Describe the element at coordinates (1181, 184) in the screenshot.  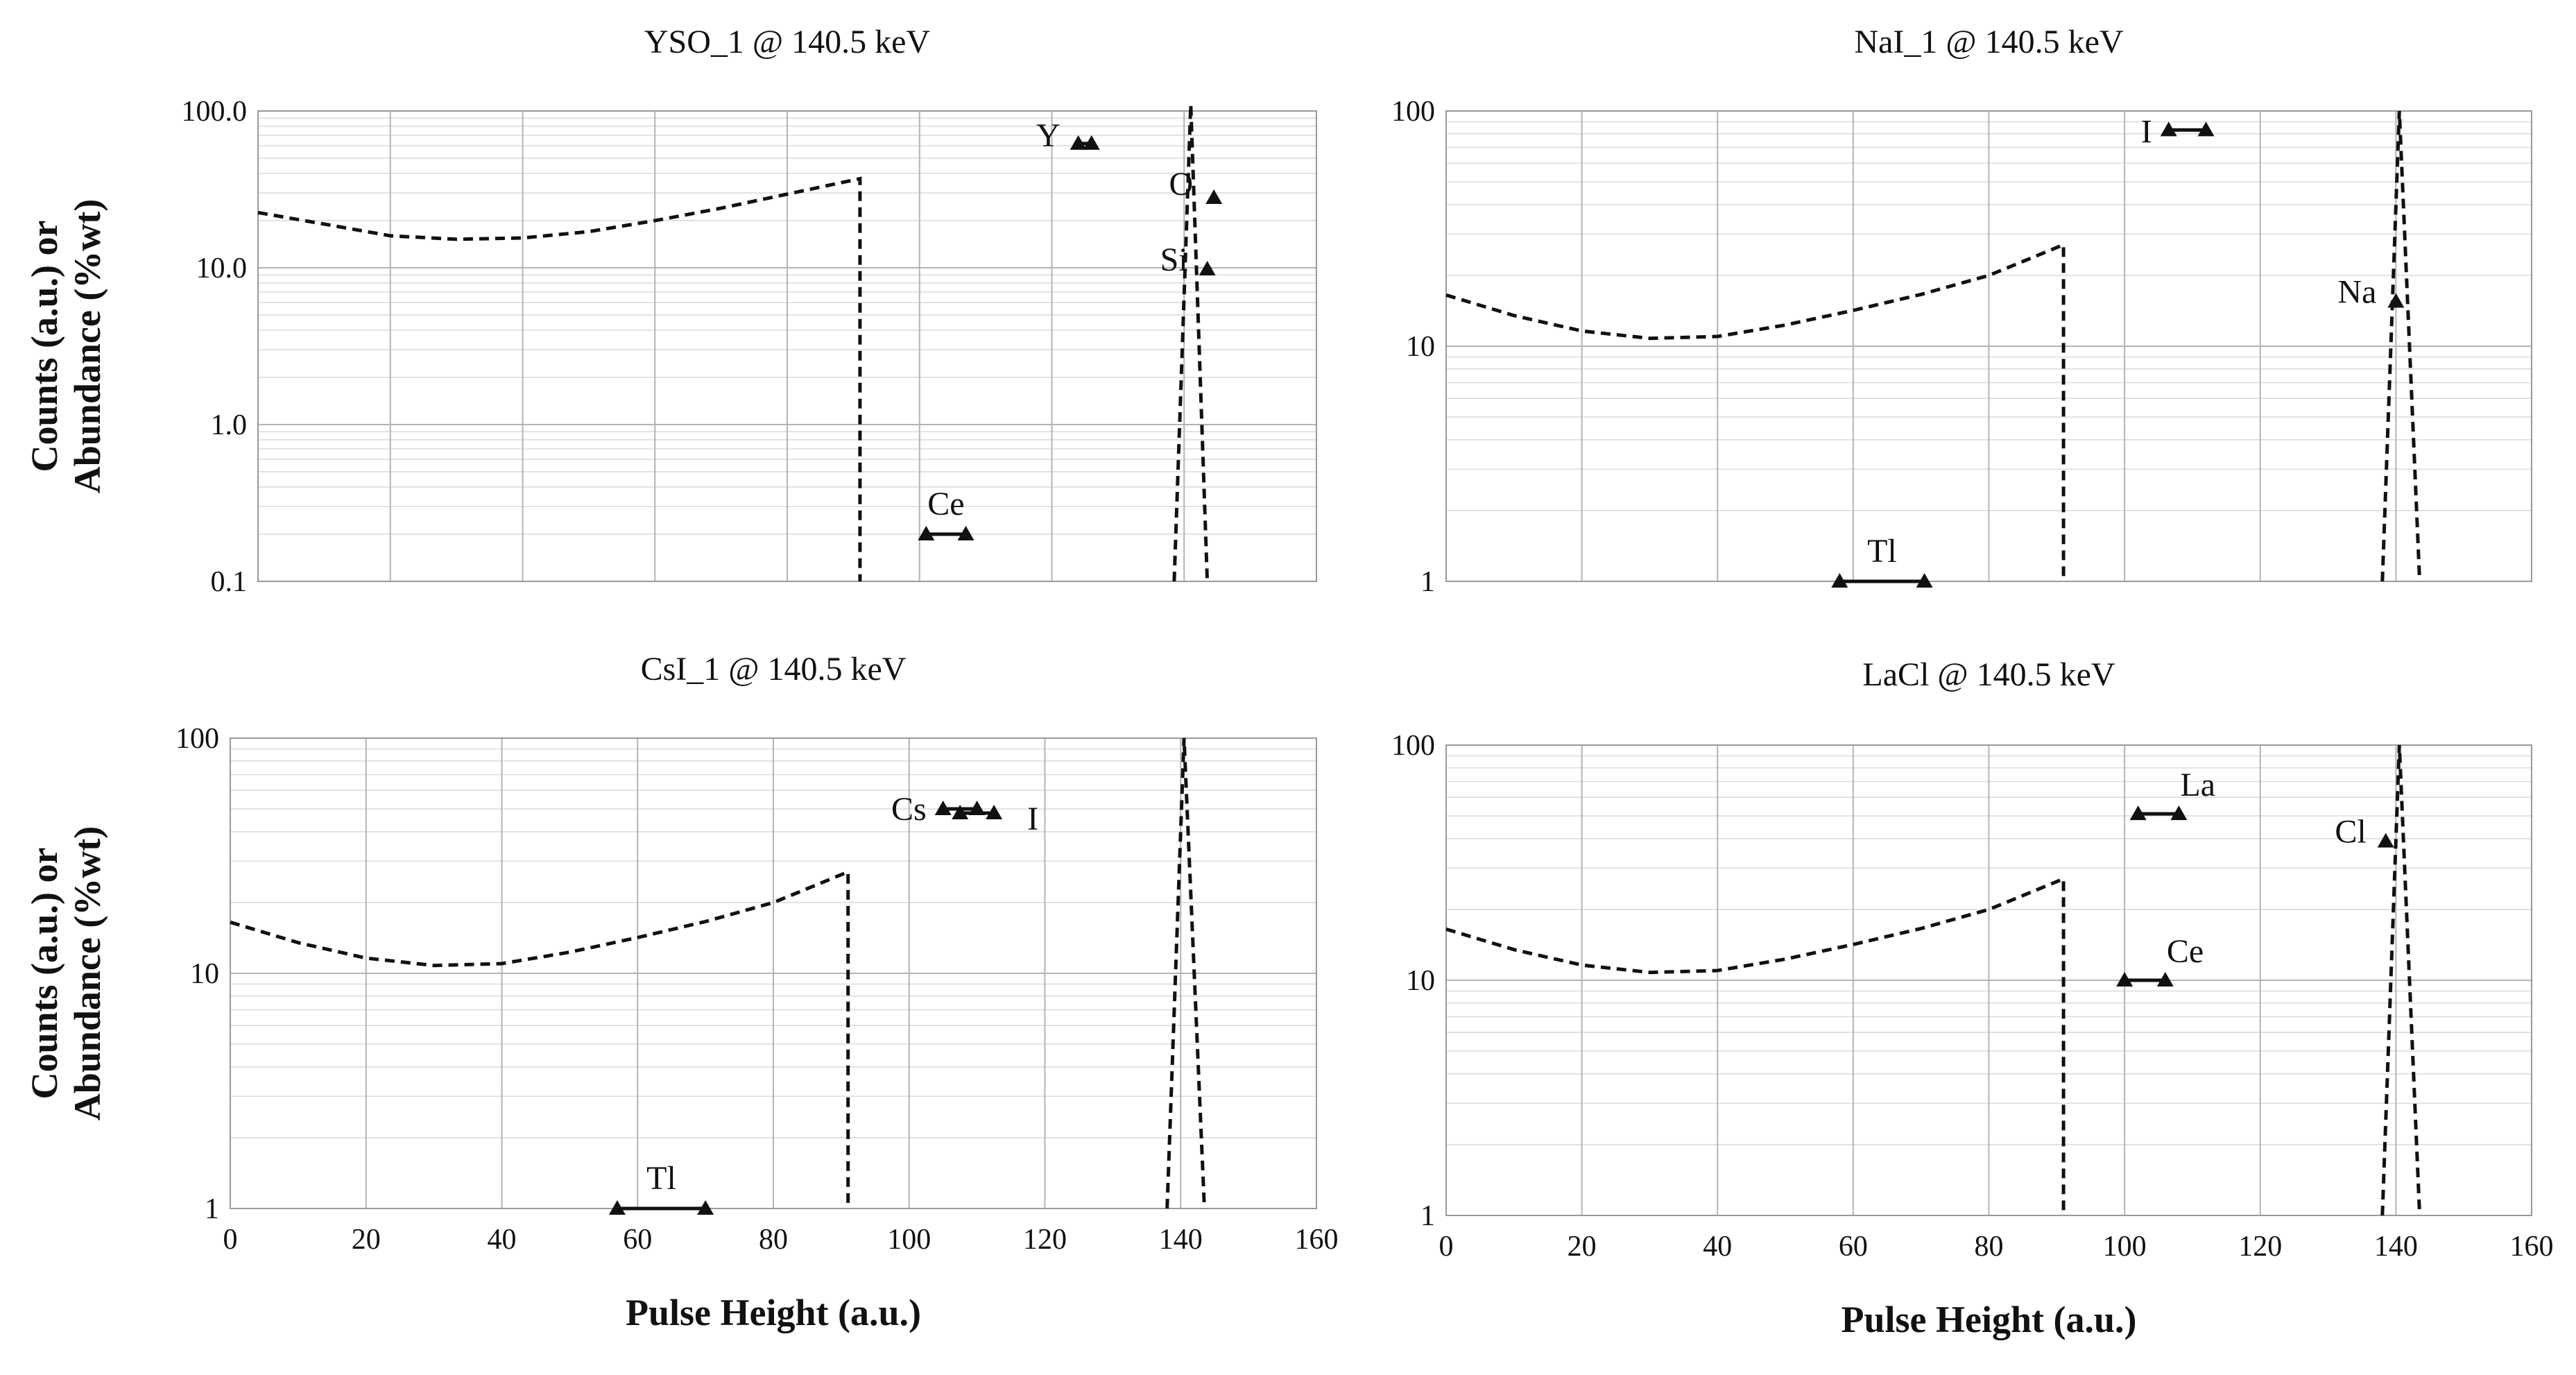
I see `element-label-o: O` at that location.